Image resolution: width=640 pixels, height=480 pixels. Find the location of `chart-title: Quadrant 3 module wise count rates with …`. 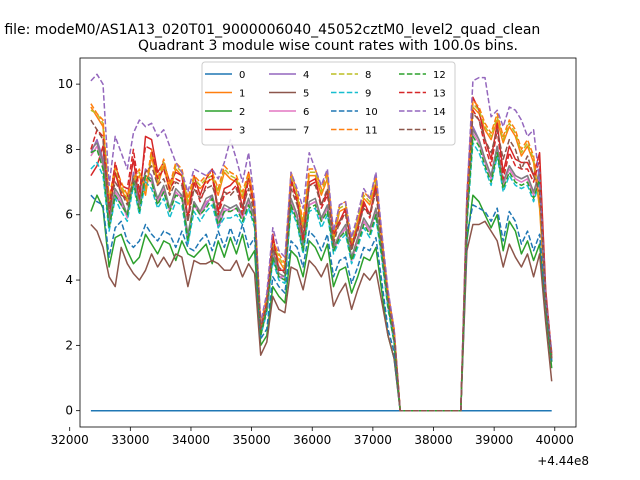

chart-title: Quadrant 3 module wise count rates with … is located at coordinates (328, 46).